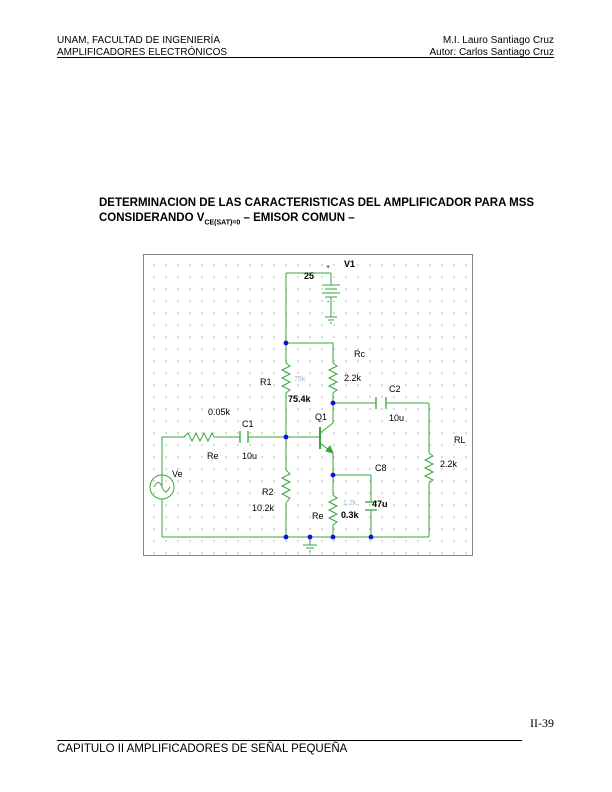  I want to click on q1-label: Q1, so click(321, 417).